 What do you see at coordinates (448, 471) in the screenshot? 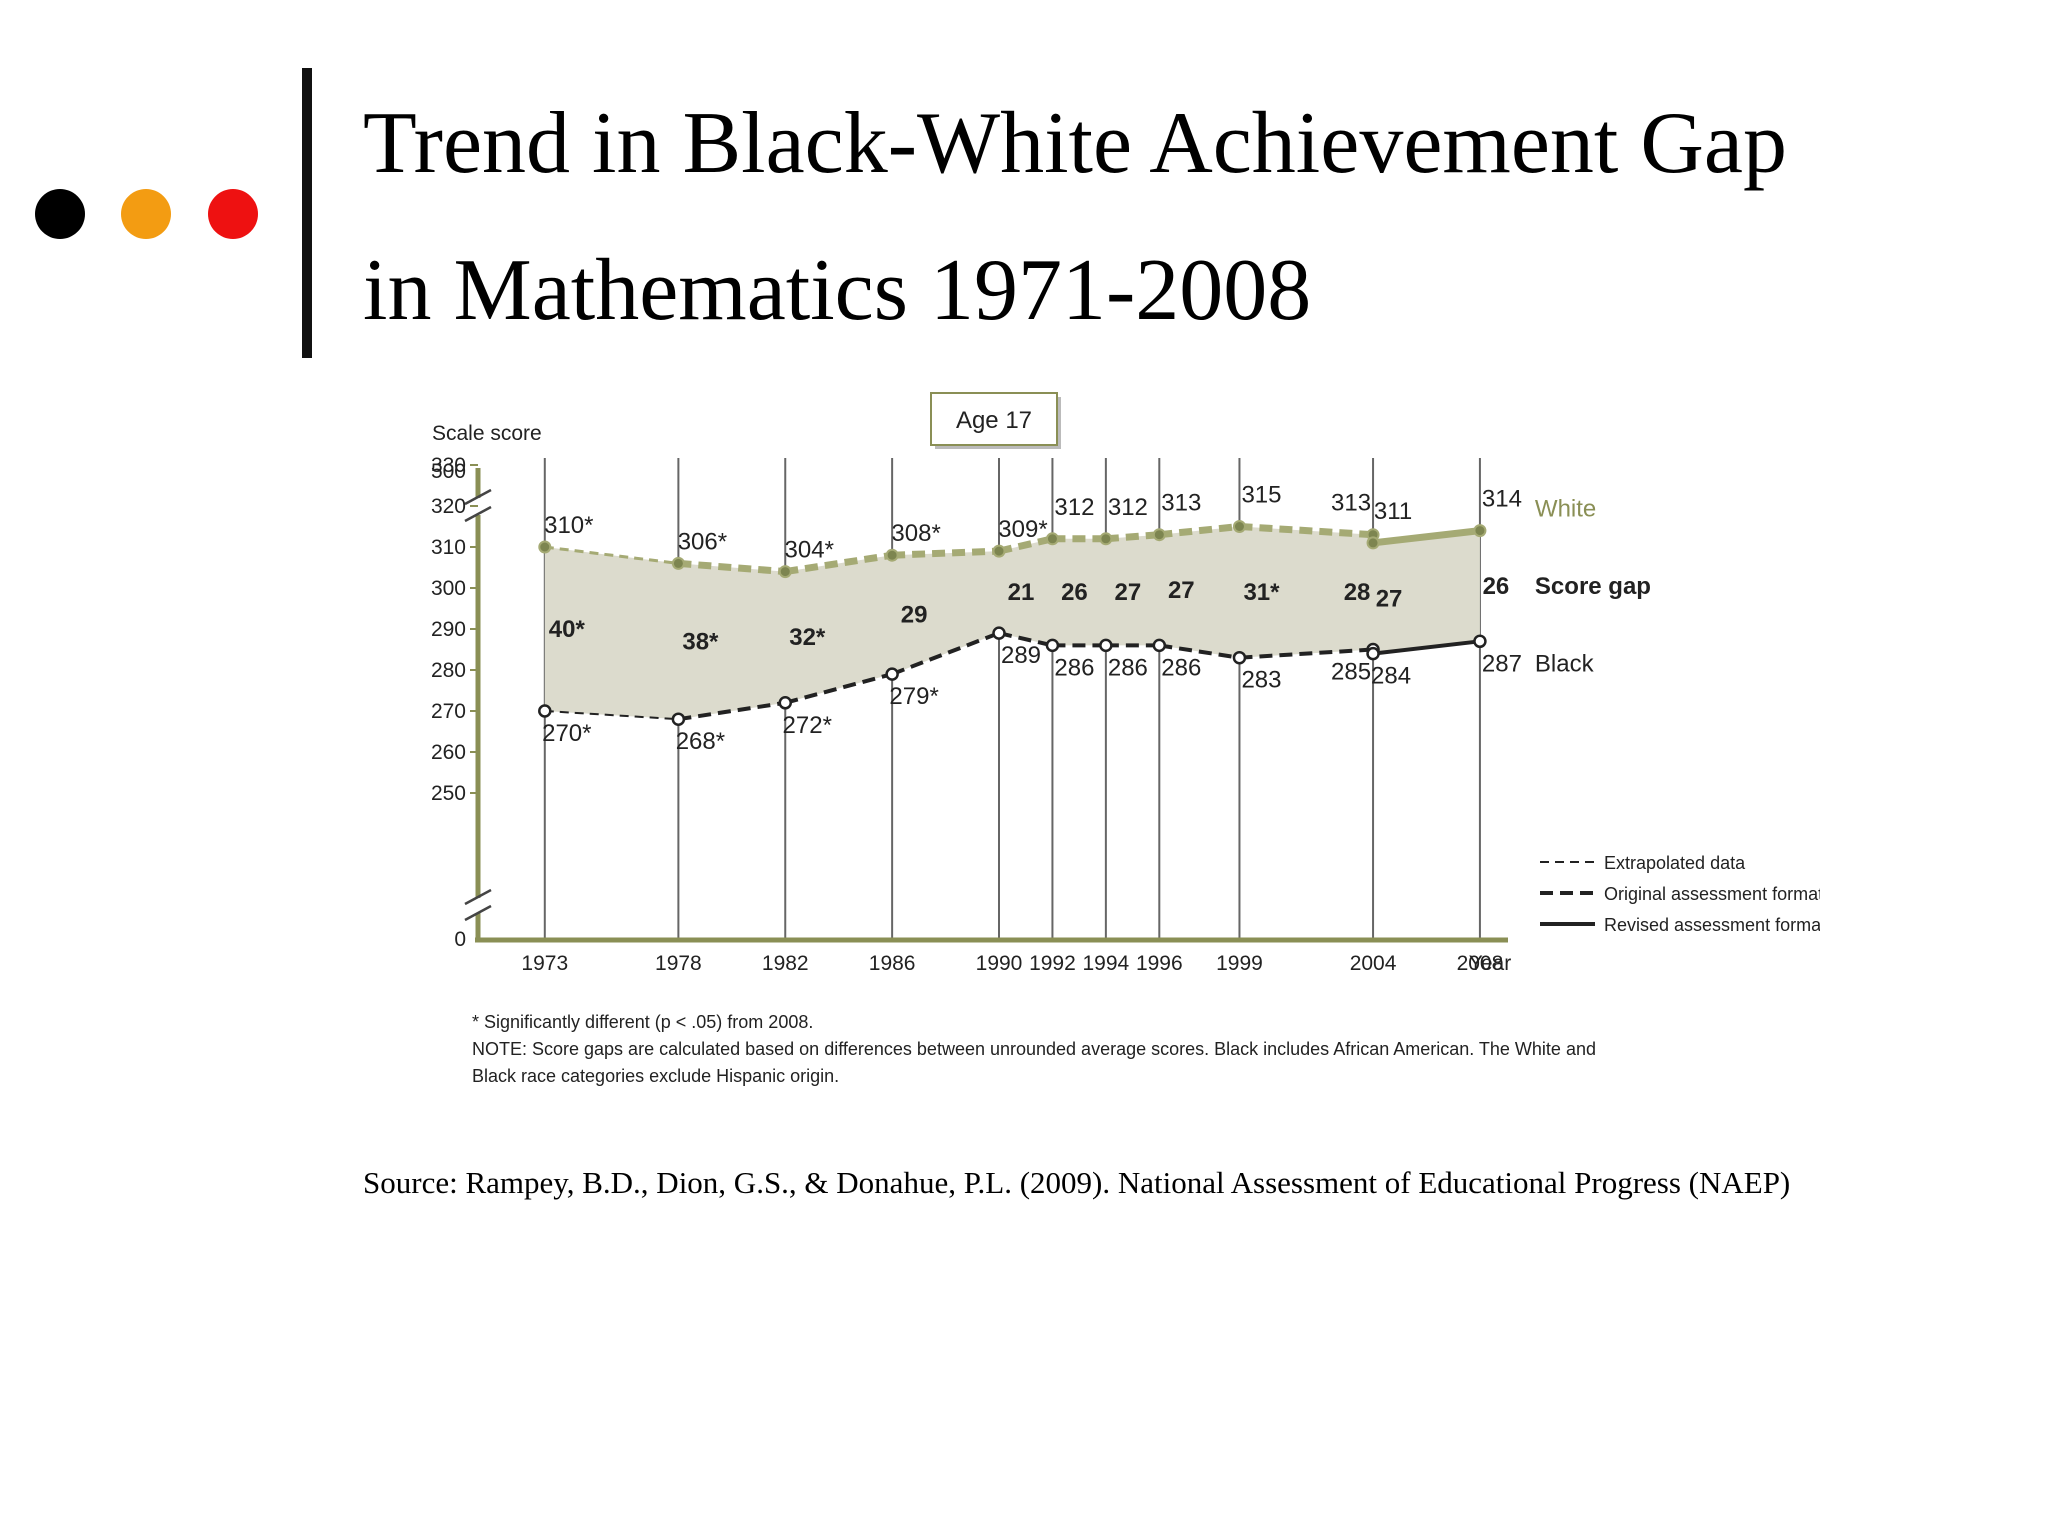
I see `y-tick-label: 500` at bounding box center [448, 471].